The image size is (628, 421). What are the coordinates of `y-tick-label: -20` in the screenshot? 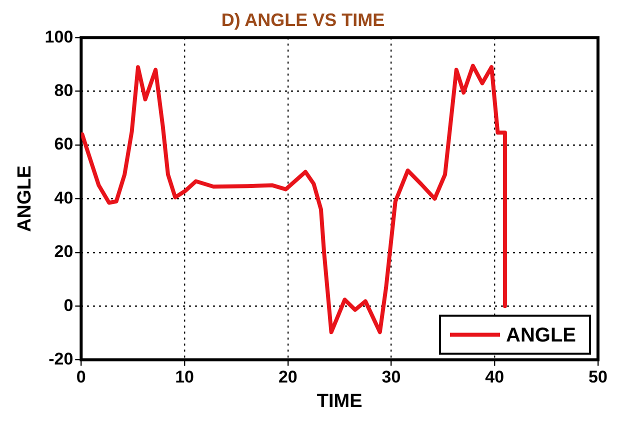 It's located at (61, 358).